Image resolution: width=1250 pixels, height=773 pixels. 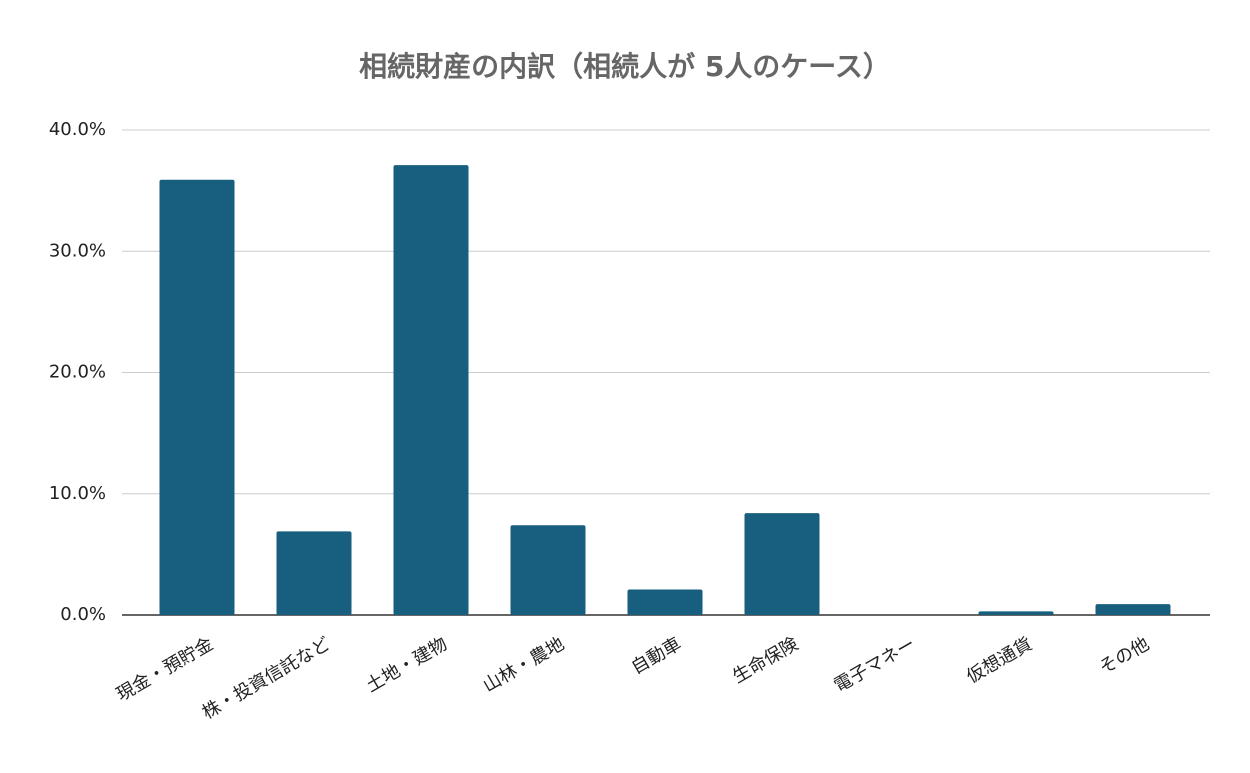 What do you see at coordinates (407, 664) in the screenshot?
I see `x-tick-label: 土地・建物` at bounding box center [407, 664].